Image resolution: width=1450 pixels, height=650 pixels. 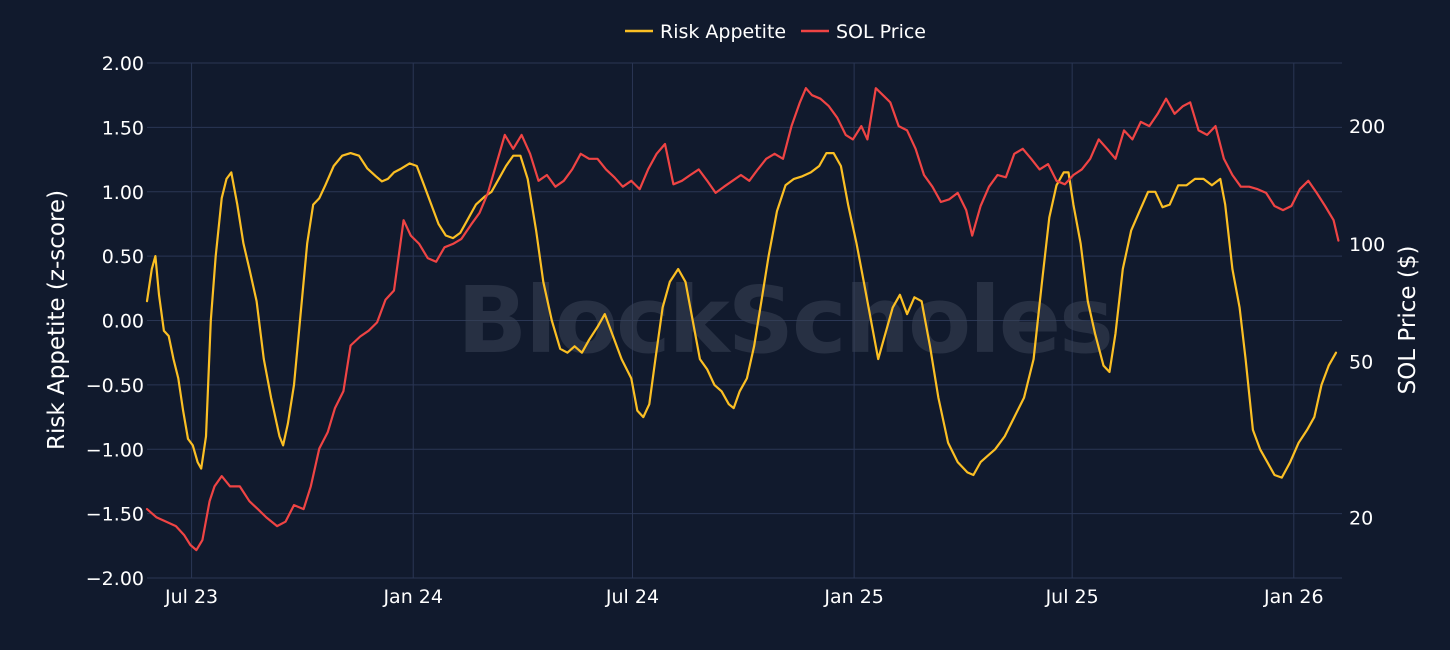 I want to click on watermark-text: BlockScholes, so click(x=784, y=320).